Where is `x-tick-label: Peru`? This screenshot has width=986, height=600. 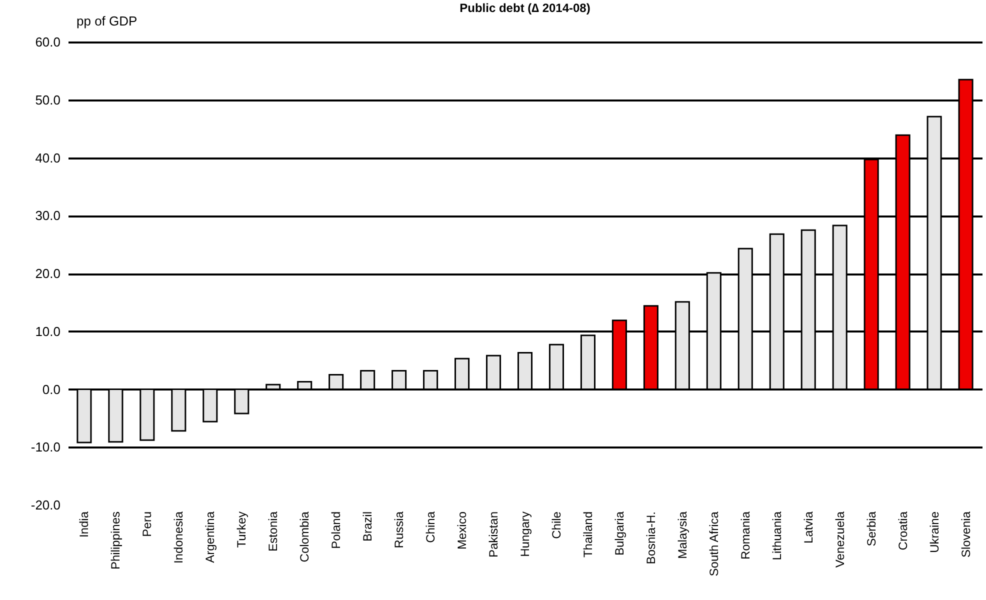
x-tick-label: Peru is located at coordinates (147, 524).